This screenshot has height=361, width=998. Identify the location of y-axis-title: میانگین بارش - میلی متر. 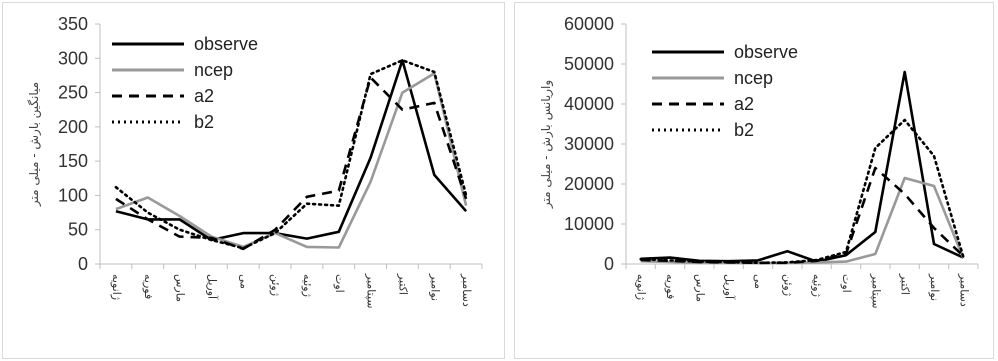
(34, 144).